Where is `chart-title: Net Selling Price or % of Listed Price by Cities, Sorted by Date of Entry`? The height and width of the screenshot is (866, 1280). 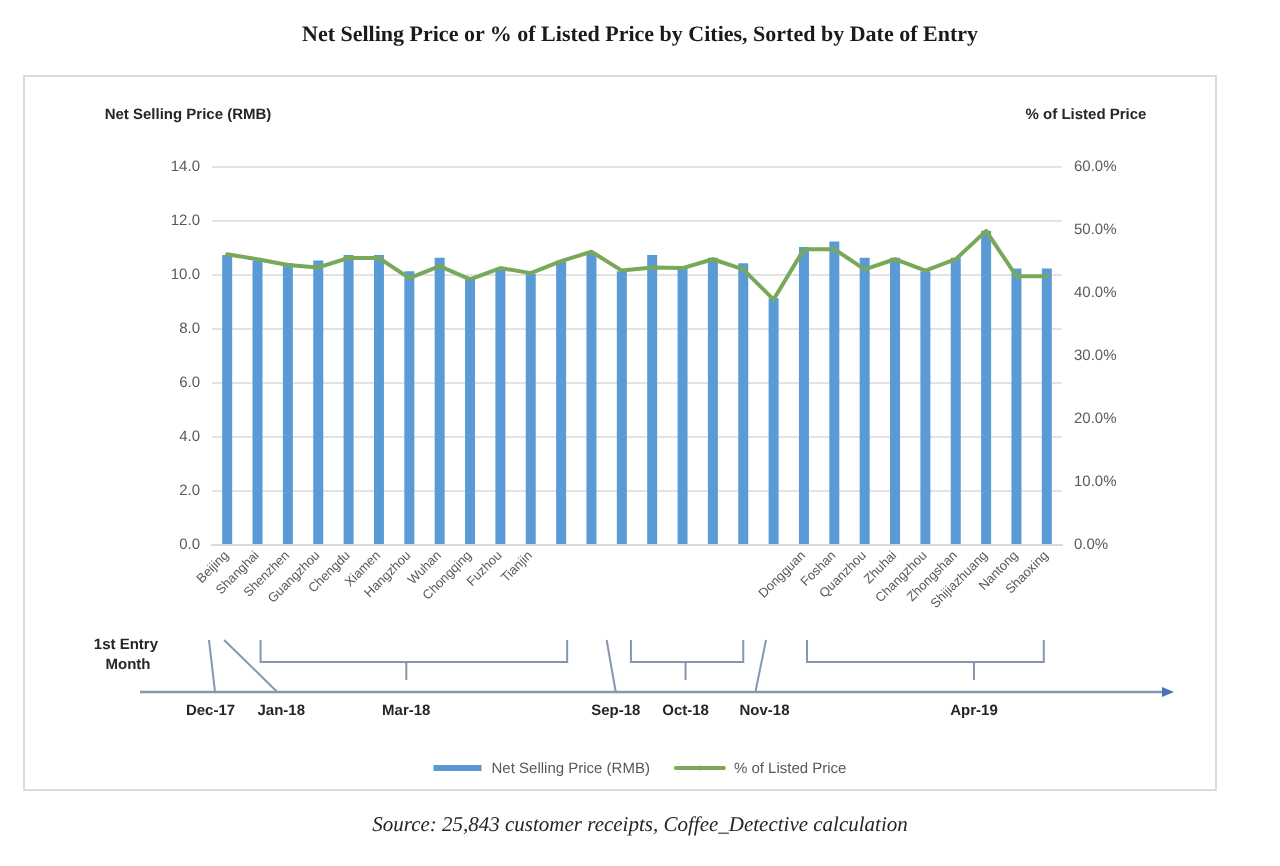
chart-title: Net Selling Price or % of Listed Price by Cities, Sorted by Date of Entry is located at coordinates (640, 35).